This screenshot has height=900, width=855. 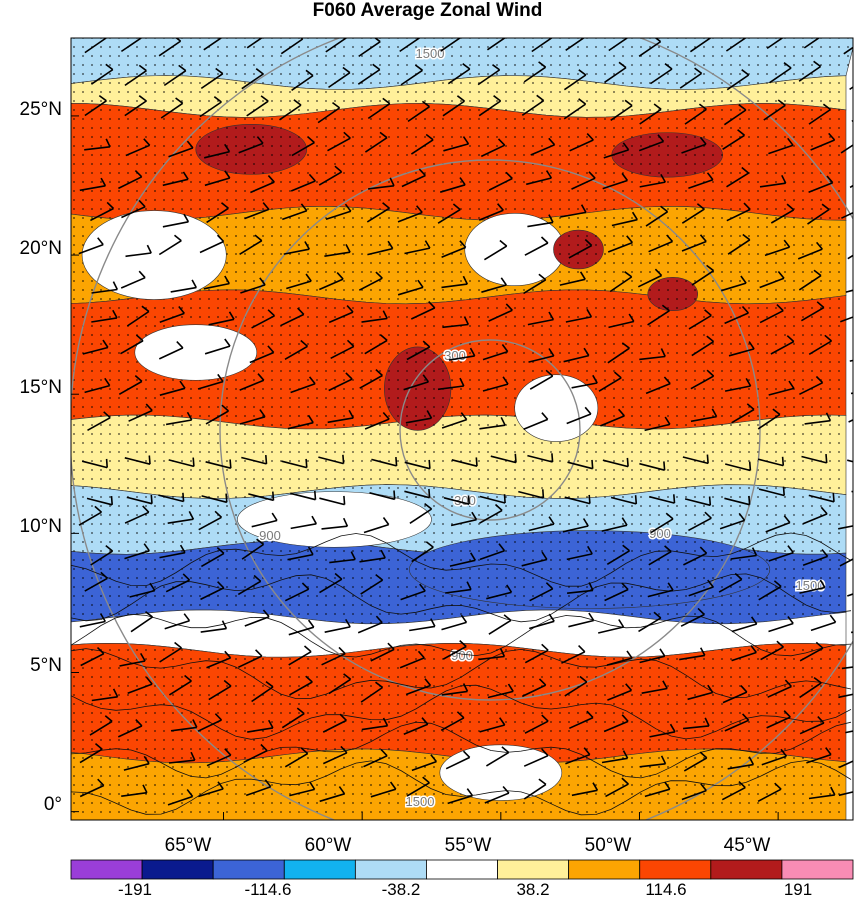 I want to click on coastline, so click(x=461, y=712).